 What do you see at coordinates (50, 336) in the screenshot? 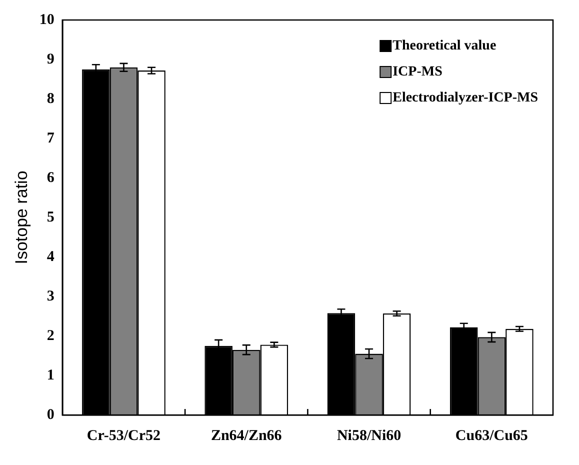
I see `y-tick-label: 2` at bounding box center [50, 336].